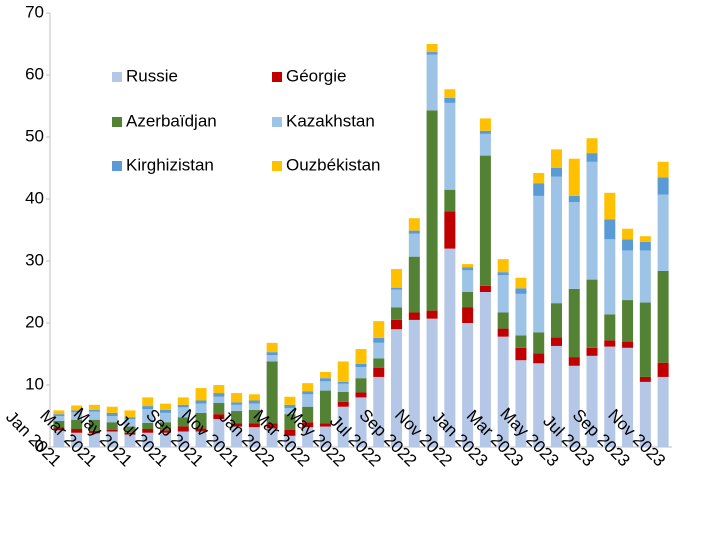  I want to click on y-tick-label: 40, so click(34, 197).